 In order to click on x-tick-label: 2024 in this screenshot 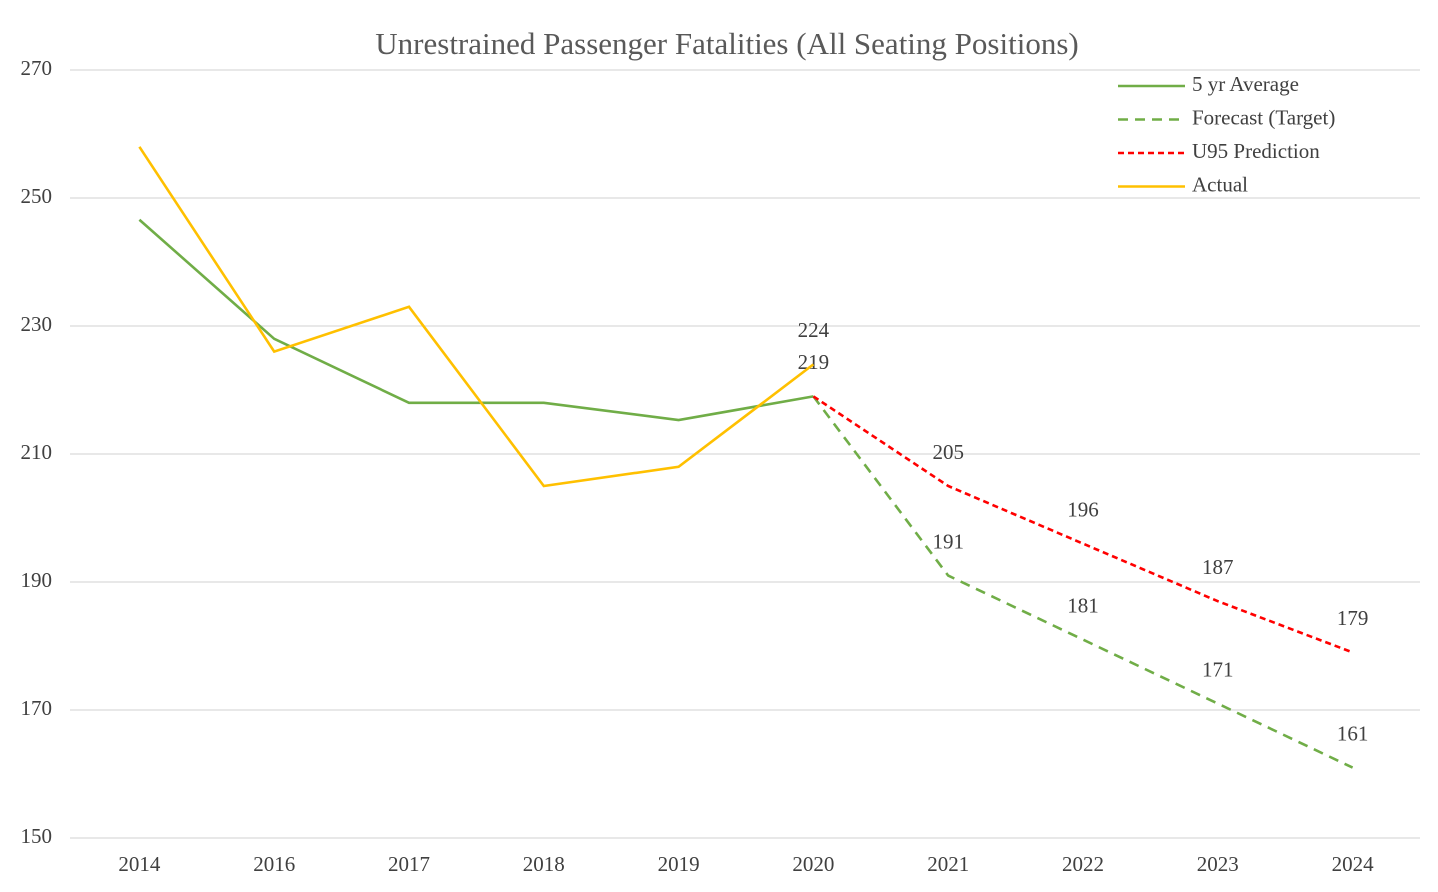, I will do `click(1353, 864)`.